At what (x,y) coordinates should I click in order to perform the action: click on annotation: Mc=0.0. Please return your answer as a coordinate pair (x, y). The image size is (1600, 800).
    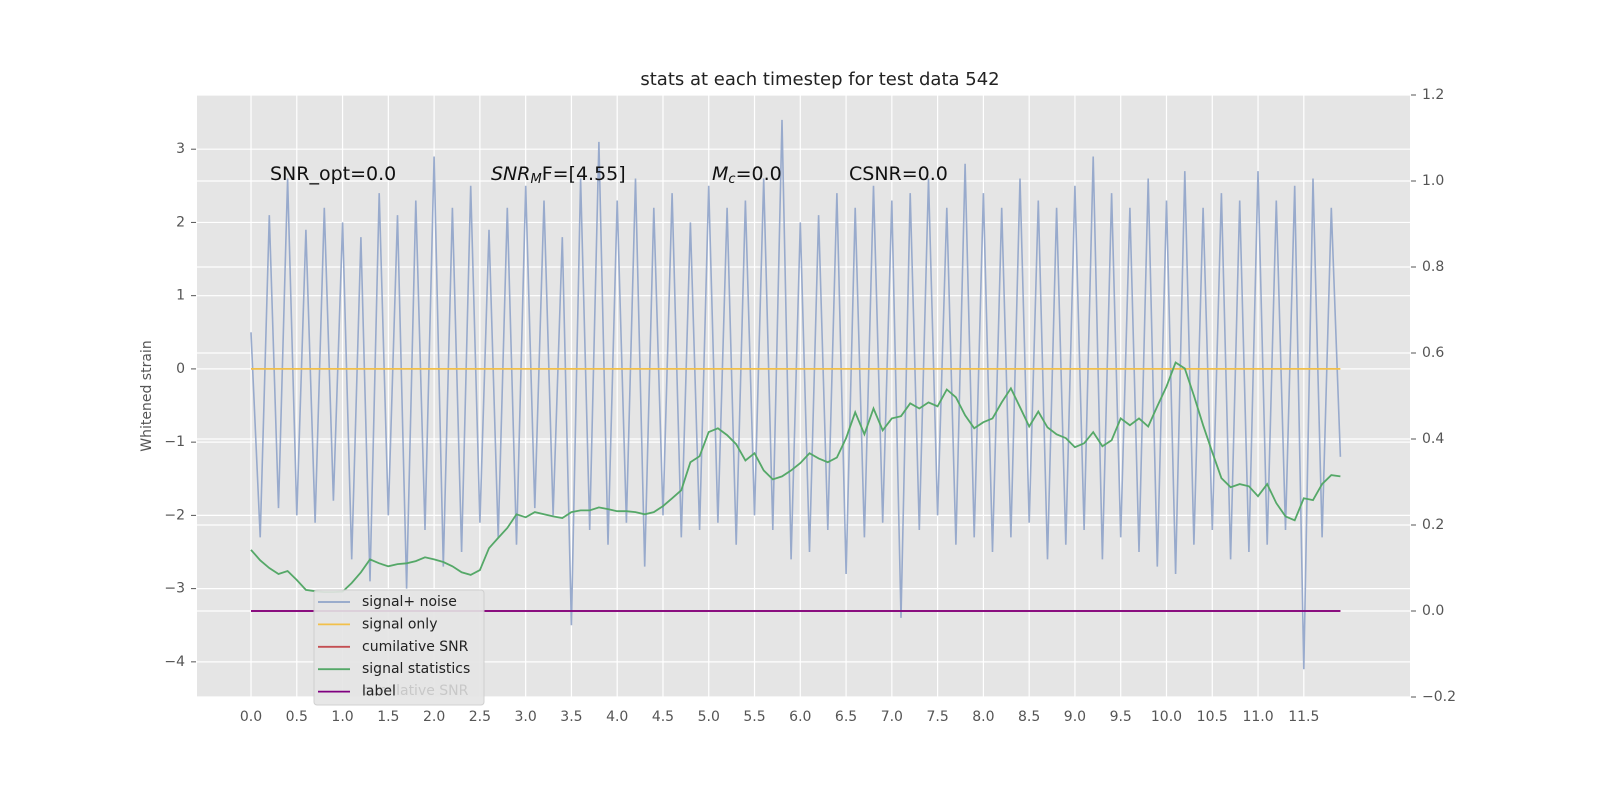
    Looking at the image, I should click on (747, 175).